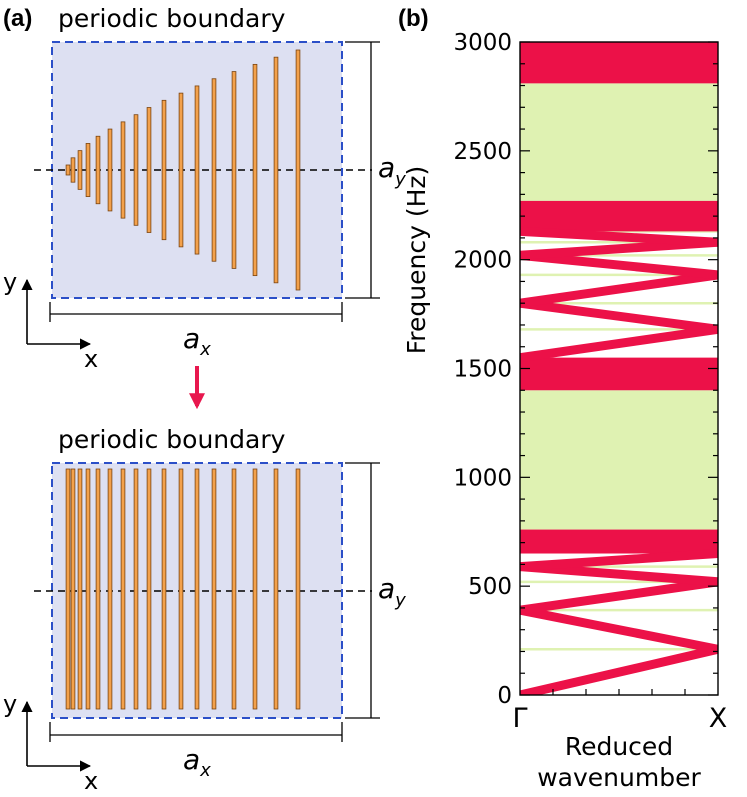  What do you see at coordinates (482, 478) in the screenshot?
I see `y-tick-label: 1000` at bounding box center [482, 478].